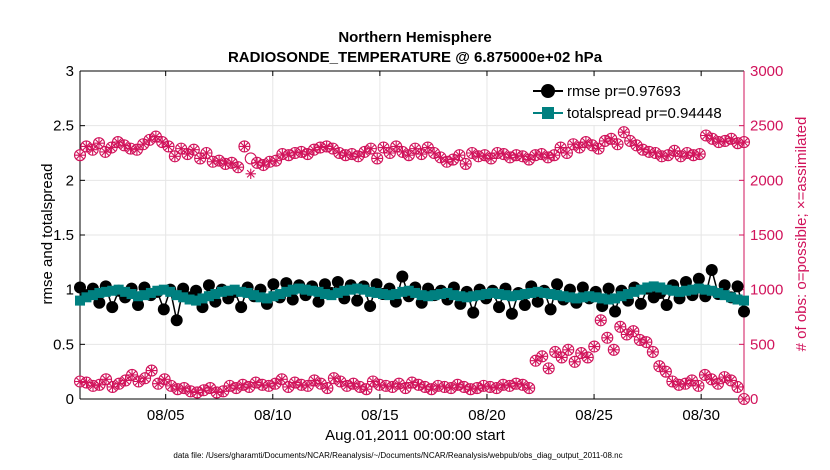  Describe the element at coordinates (63, 344) in the screenshot. I see `y-tick-label: 0.5` at that location.